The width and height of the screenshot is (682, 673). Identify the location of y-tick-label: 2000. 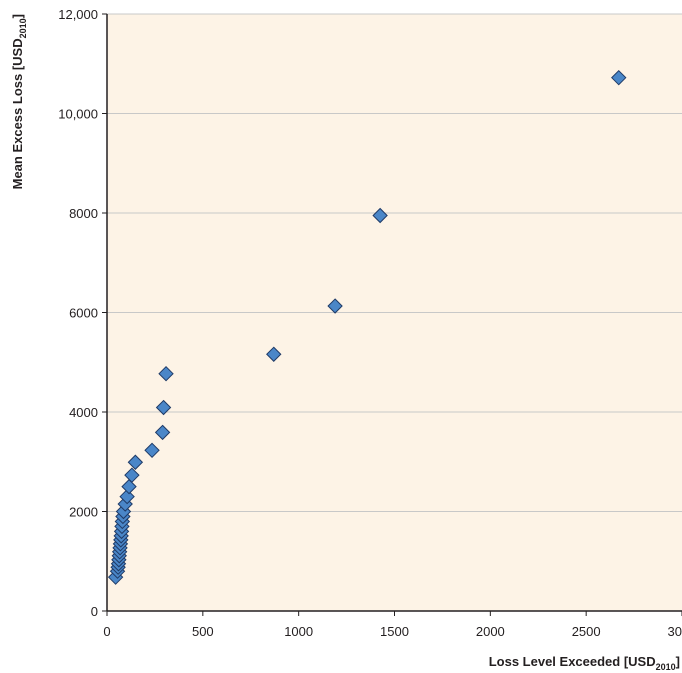
(83, 512).